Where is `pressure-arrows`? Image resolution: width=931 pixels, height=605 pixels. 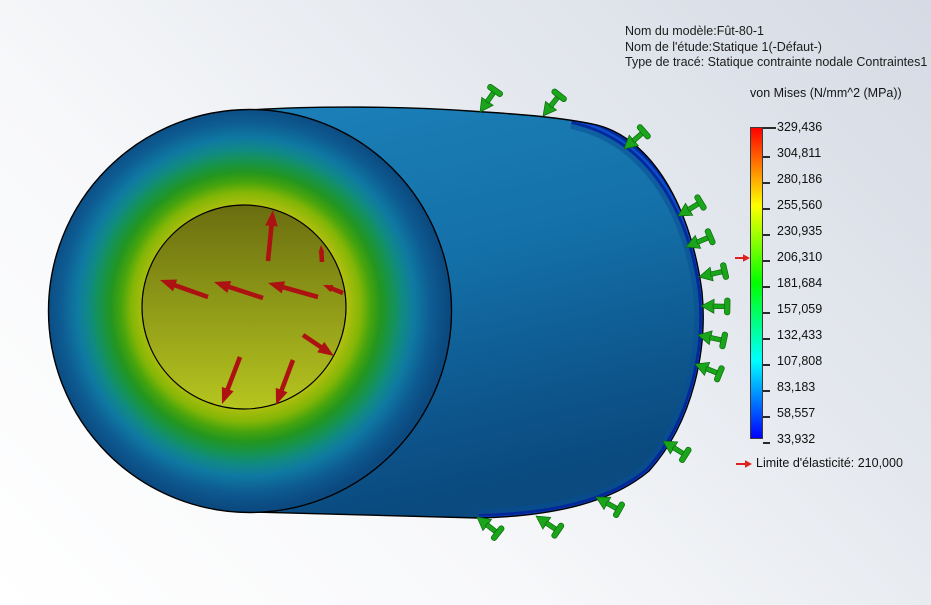
pressure-arrows is located at coordinates (252, 307).